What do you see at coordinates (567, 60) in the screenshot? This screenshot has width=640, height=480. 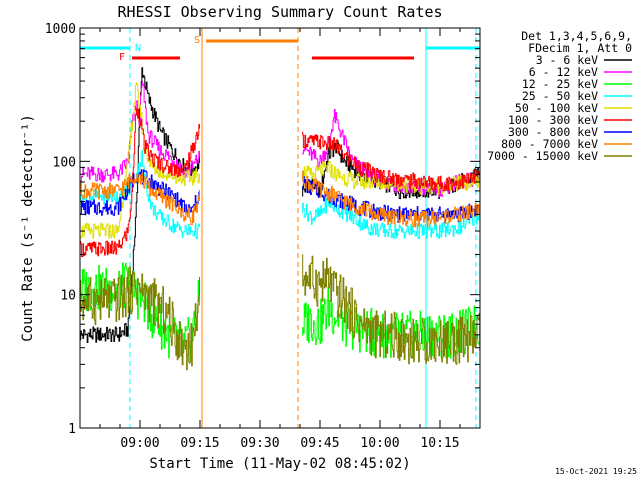 I see `legend-entry-label: 3 - 6 keV` at bounding box center [567, 60].